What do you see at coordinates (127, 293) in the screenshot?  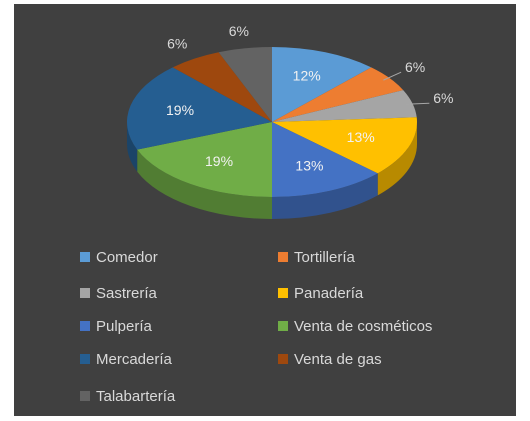 I see `legend-label: Sastrería` at bounding box center [127, 293].